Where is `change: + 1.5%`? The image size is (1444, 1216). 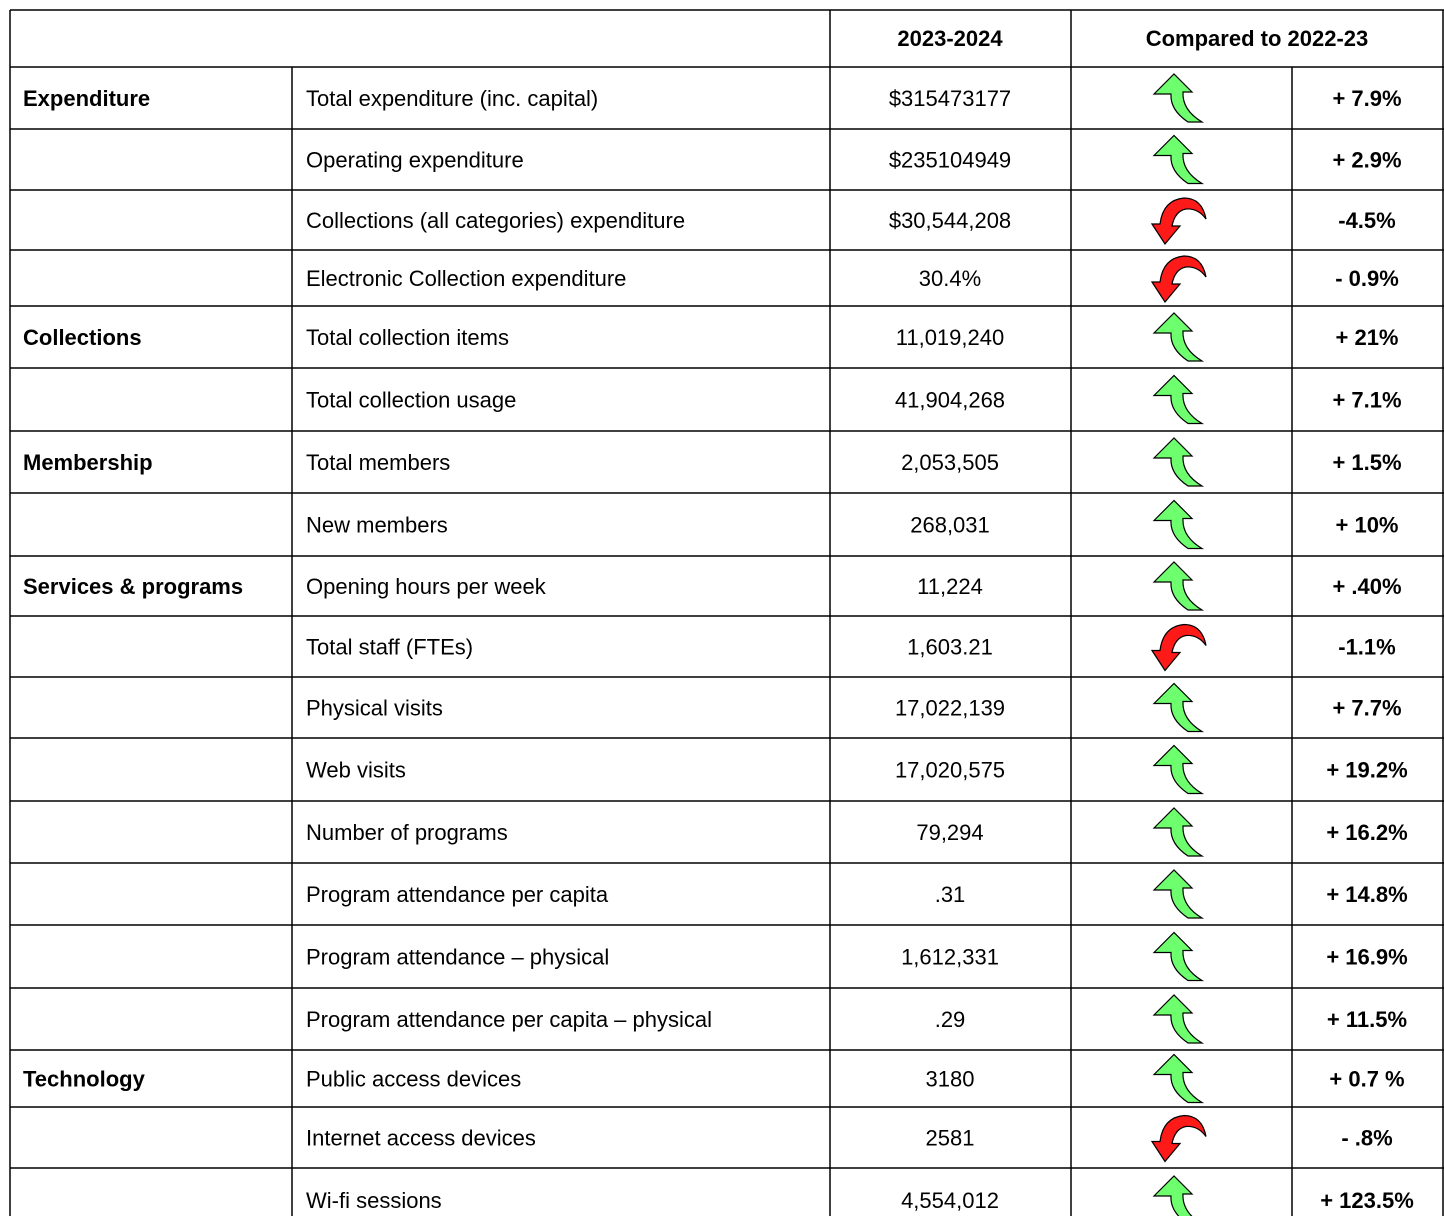 change: + 1.5% is located at coordinates (1366, 462).